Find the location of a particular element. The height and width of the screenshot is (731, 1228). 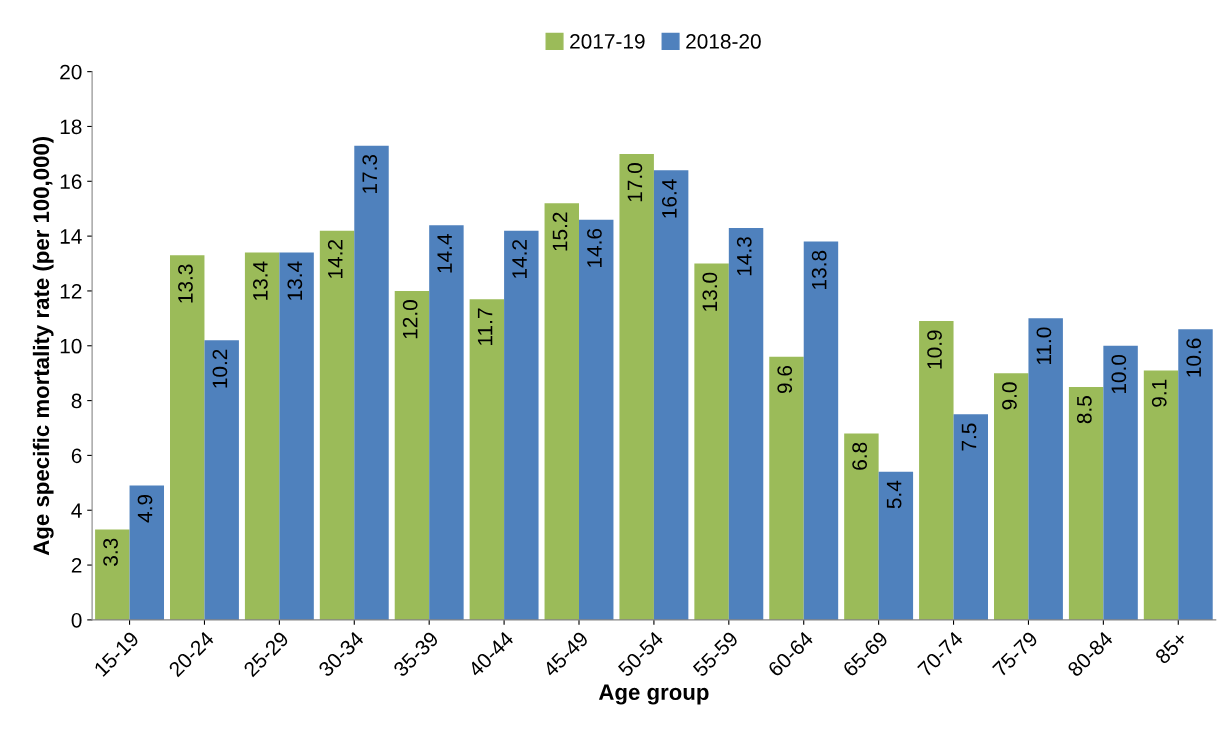

data-label: 17.0 is located at coordinates (635, 182).